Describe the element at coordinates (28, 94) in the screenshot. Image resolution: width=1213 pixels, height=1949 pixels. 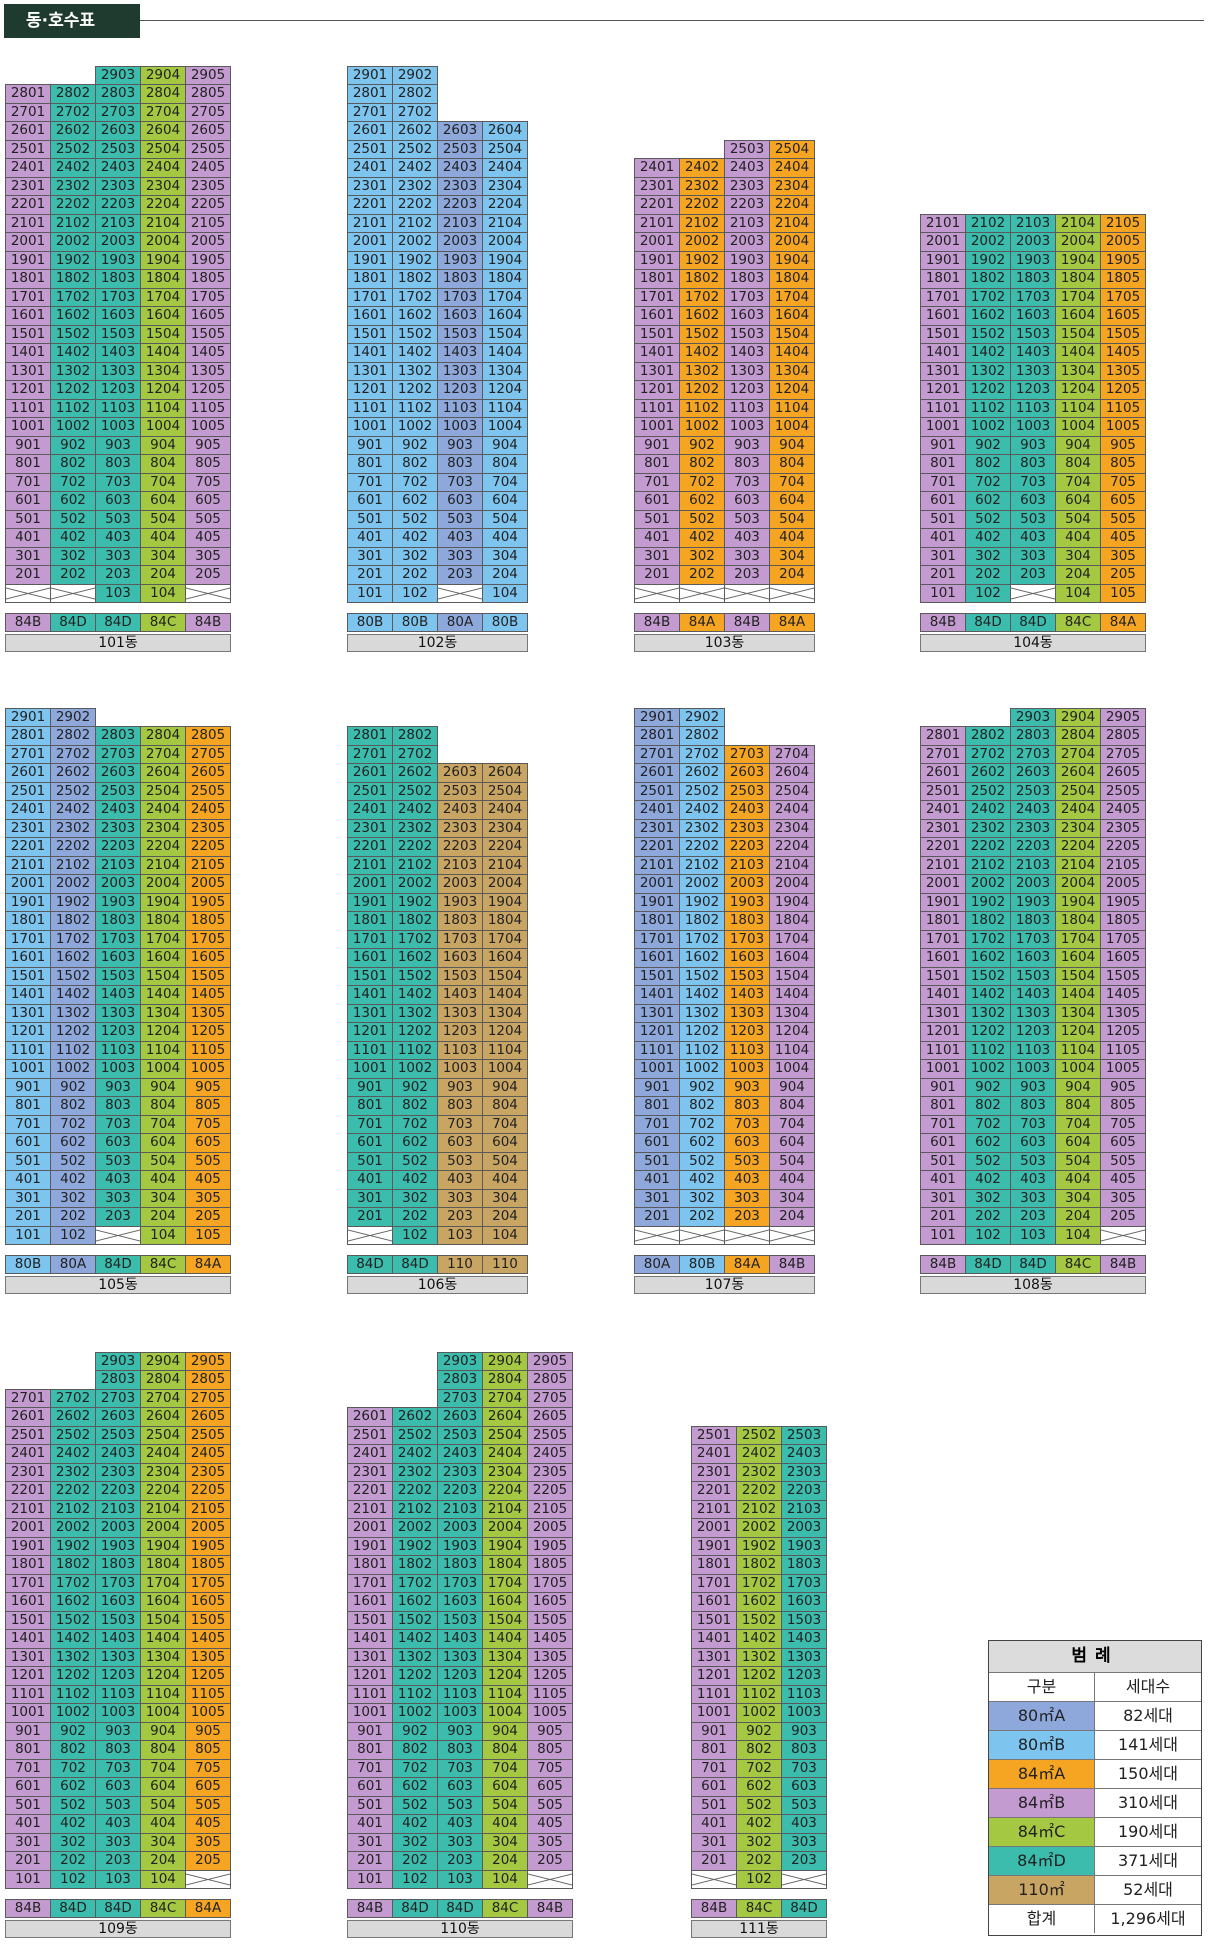
I see `unit-cell: 2801` at that location.